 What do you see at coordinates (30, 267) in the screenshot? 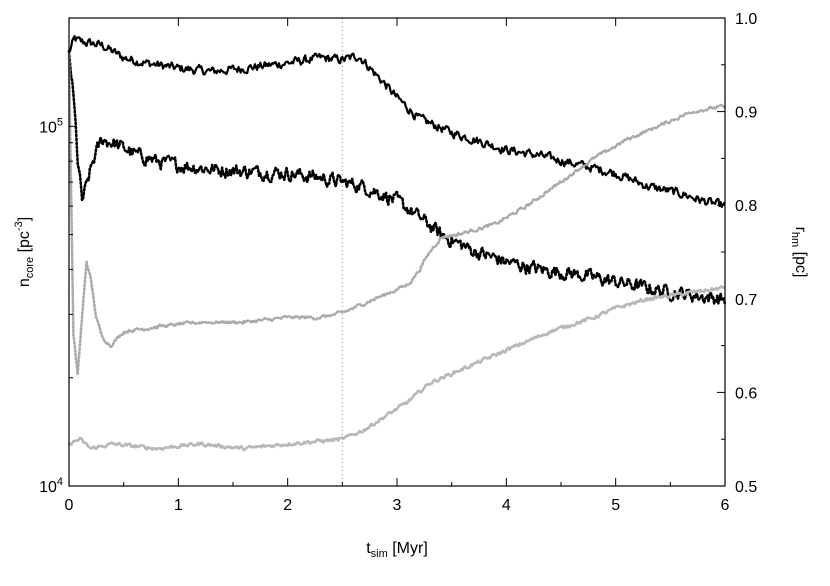
I see `y-left-label-sub: core` at bounding box center [30, 267].